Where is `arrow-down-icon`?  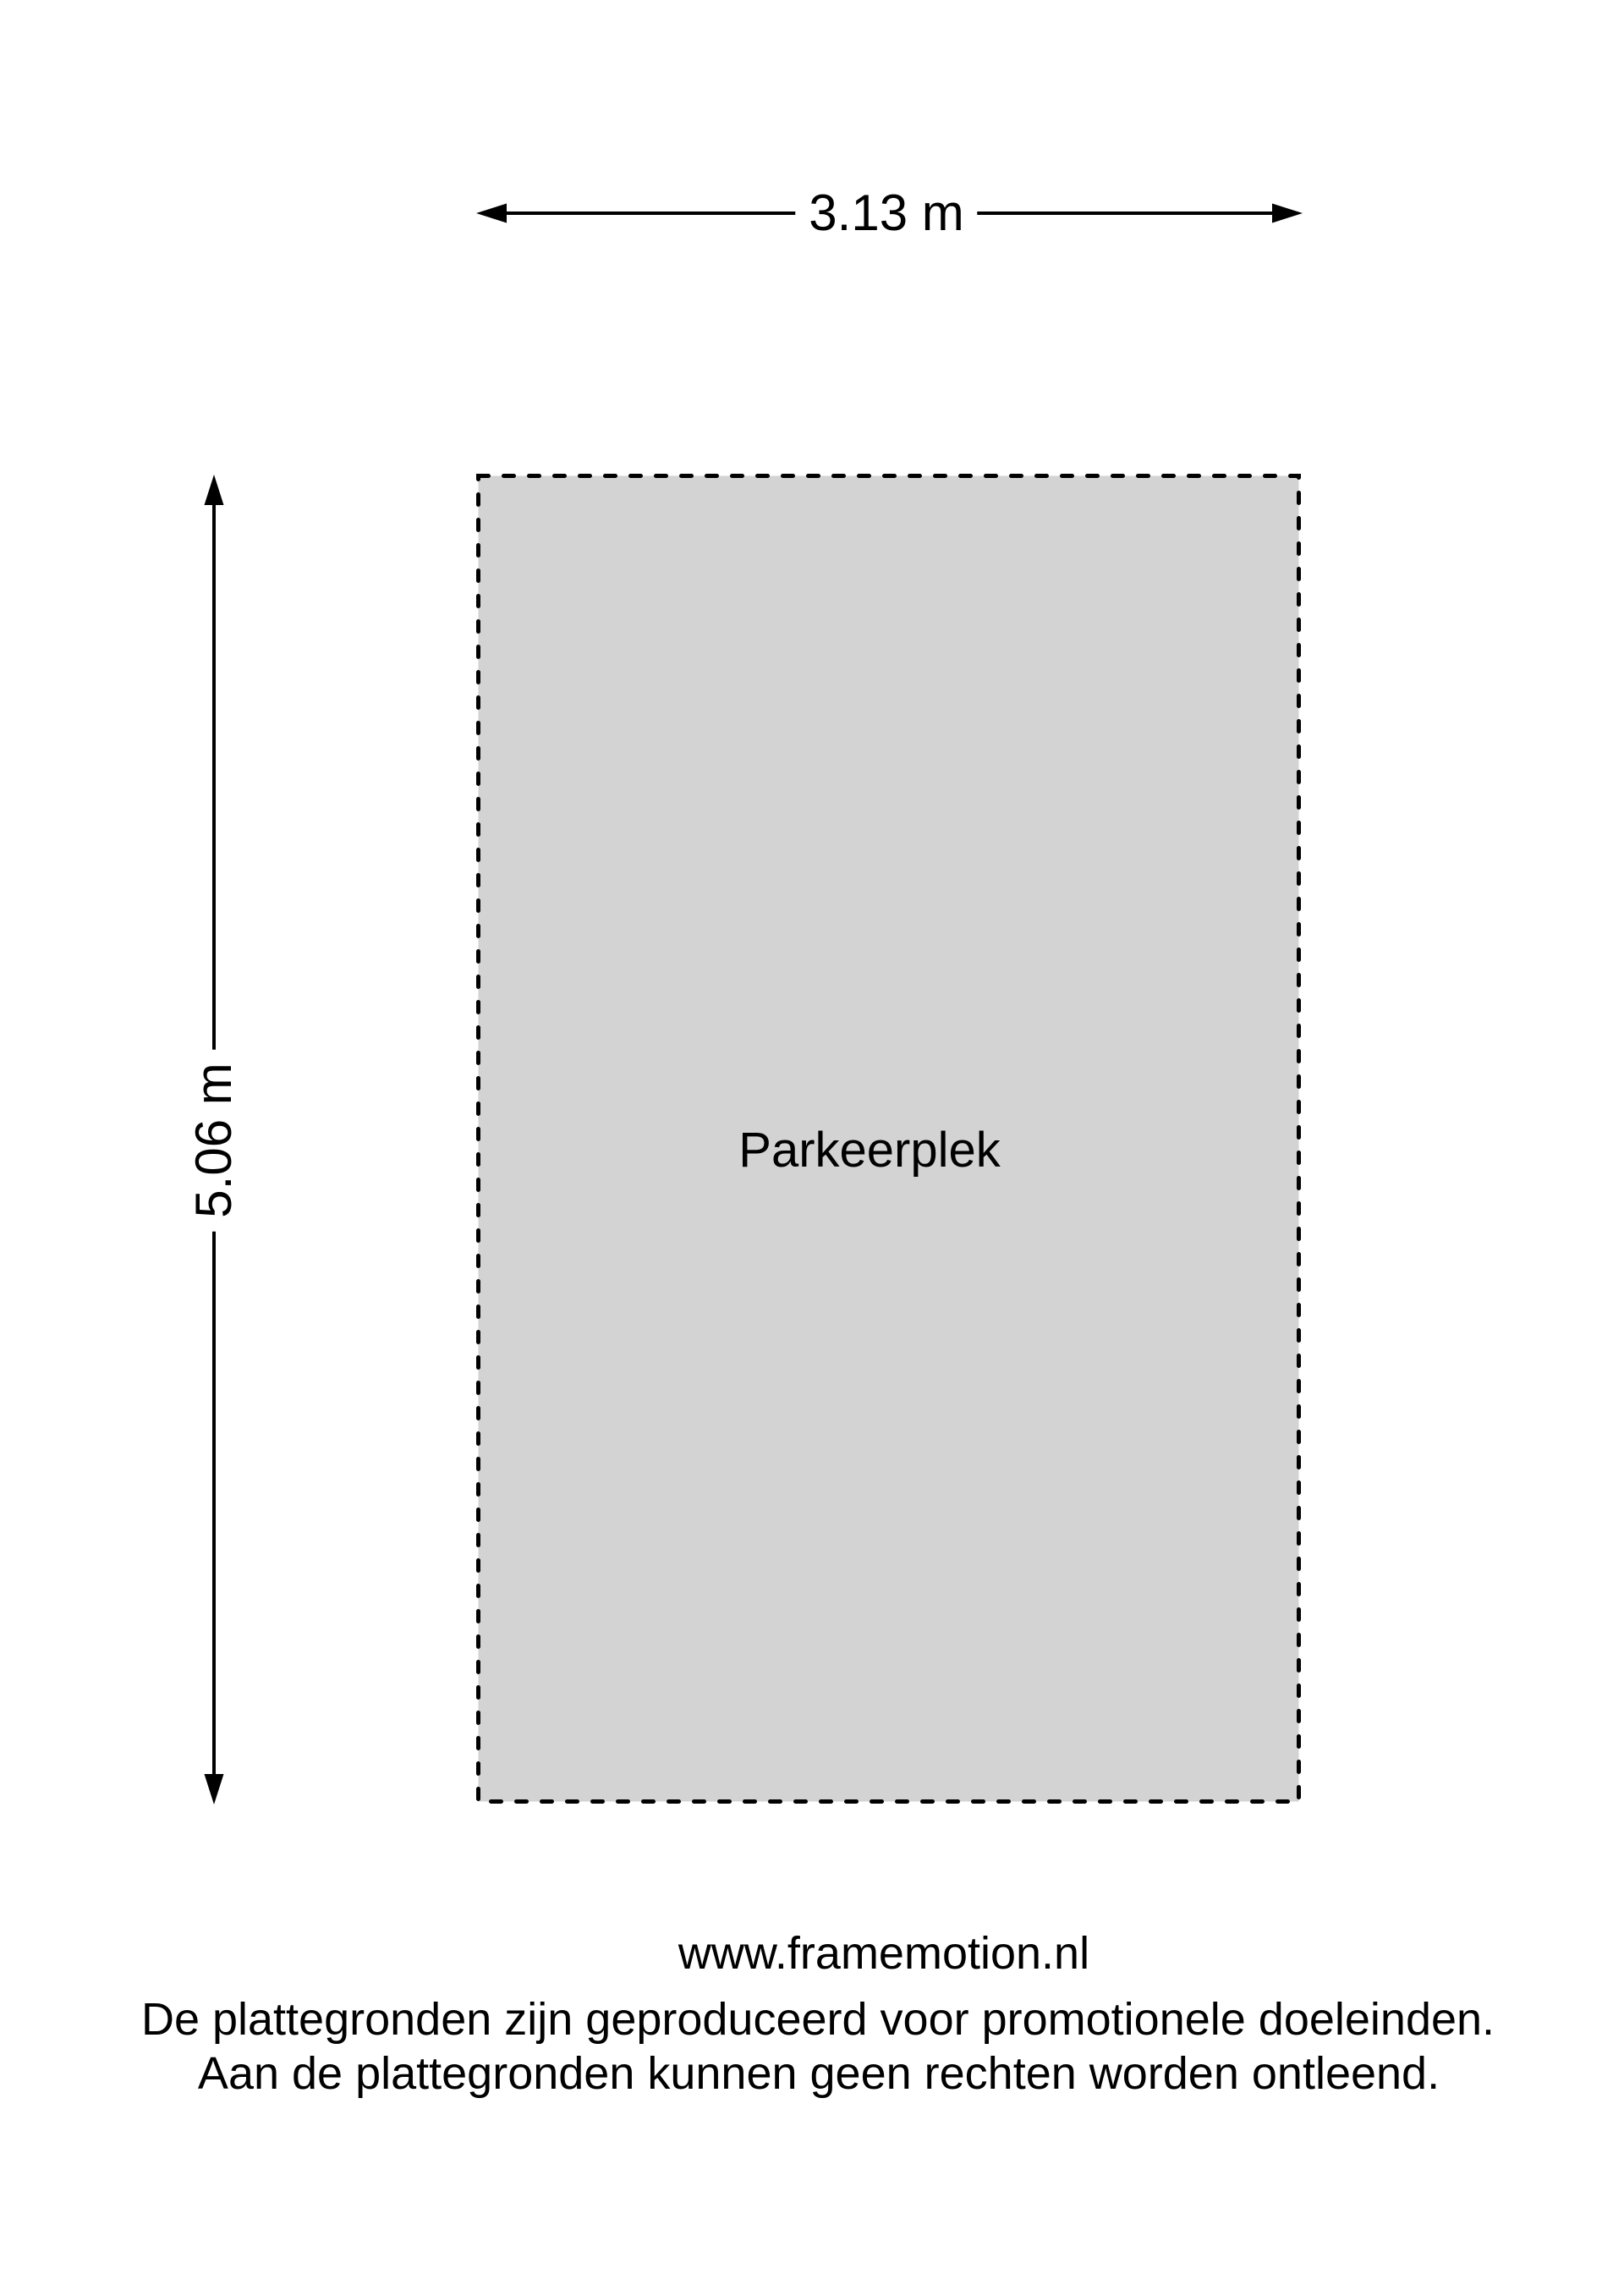 arrow-down-icon is located at coordinates (214, 1789).